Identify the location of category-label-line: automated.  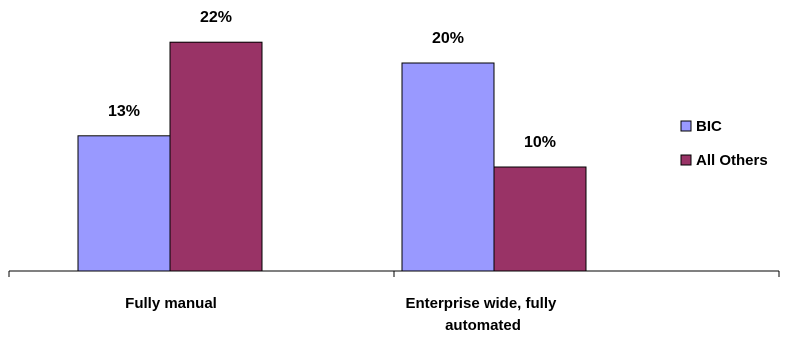
(483, 325).